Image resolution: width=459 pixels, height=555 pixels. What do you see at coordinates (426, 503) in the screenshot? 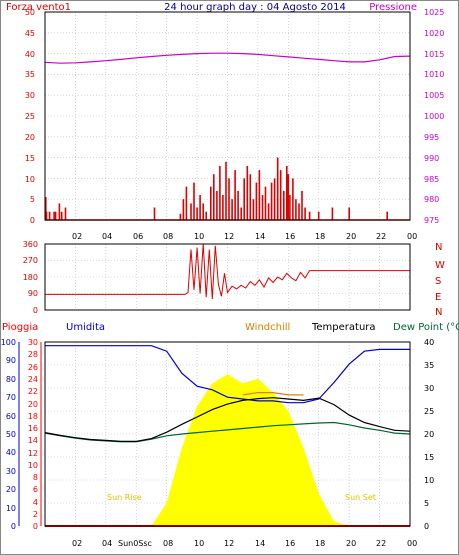
I see `temperature-tick: 5` at bounding box center [426, 503].